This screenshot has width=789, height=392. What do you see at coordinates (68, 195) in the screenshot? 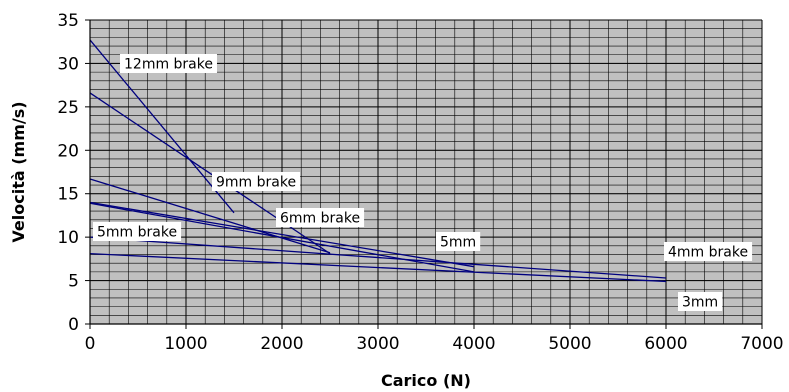
I see `y-tick-label: 15` at bounding box center [68, 195].